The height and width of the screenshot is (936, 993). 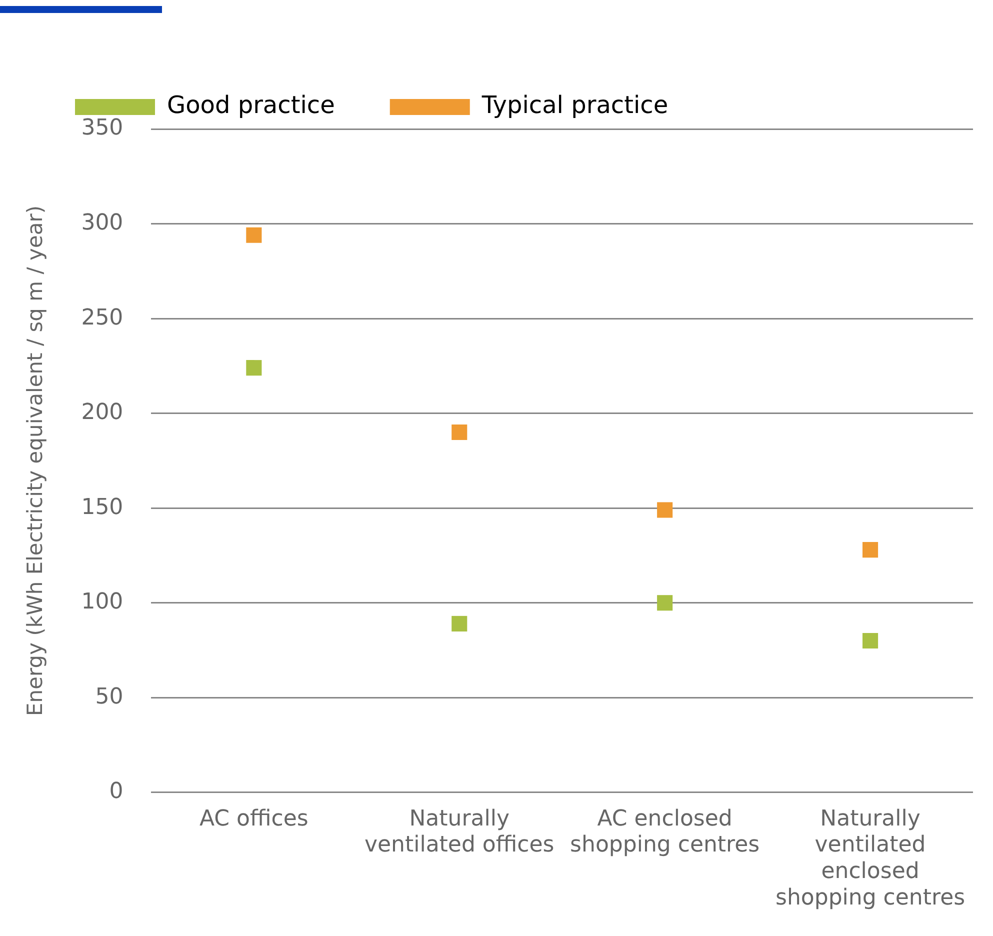 I want to click on y-tick-label: 100, so click(x=102, y=602).